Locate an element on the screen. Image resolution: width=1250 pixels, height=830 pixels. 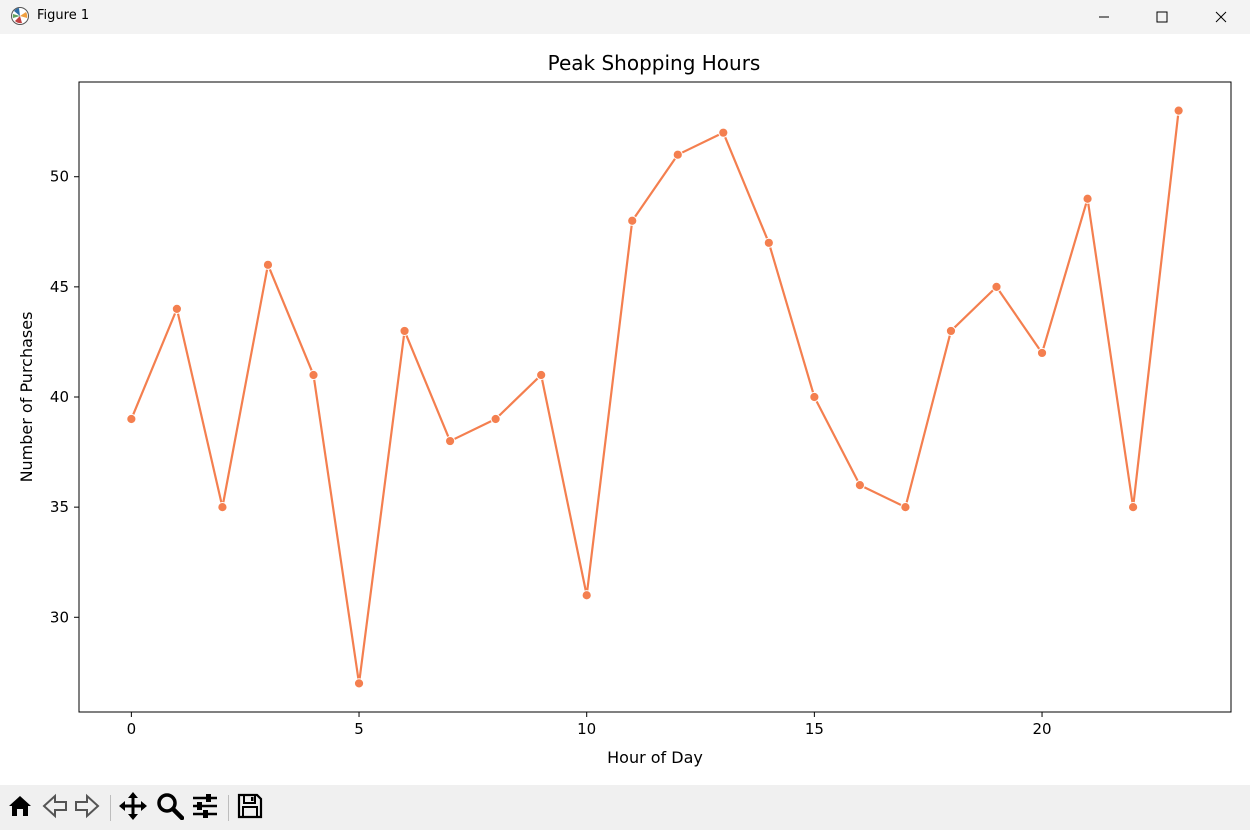
y-axis: 30 35 40 45 50 is located at coordinates (64, 397).